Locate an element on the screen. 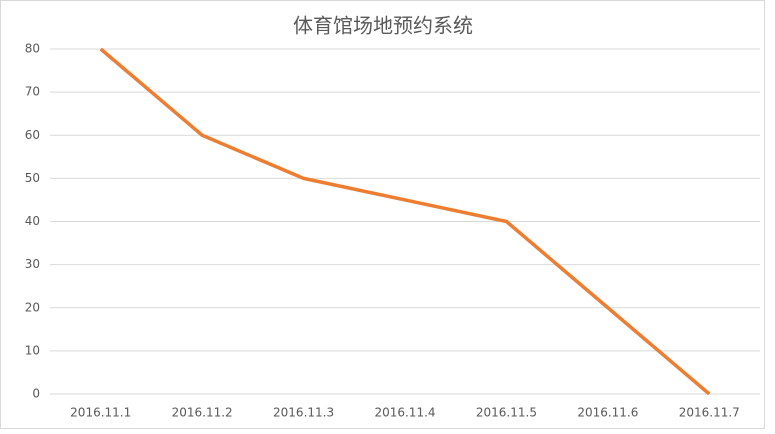  y-tick-label: 70 is located at coordinates (32, 92).